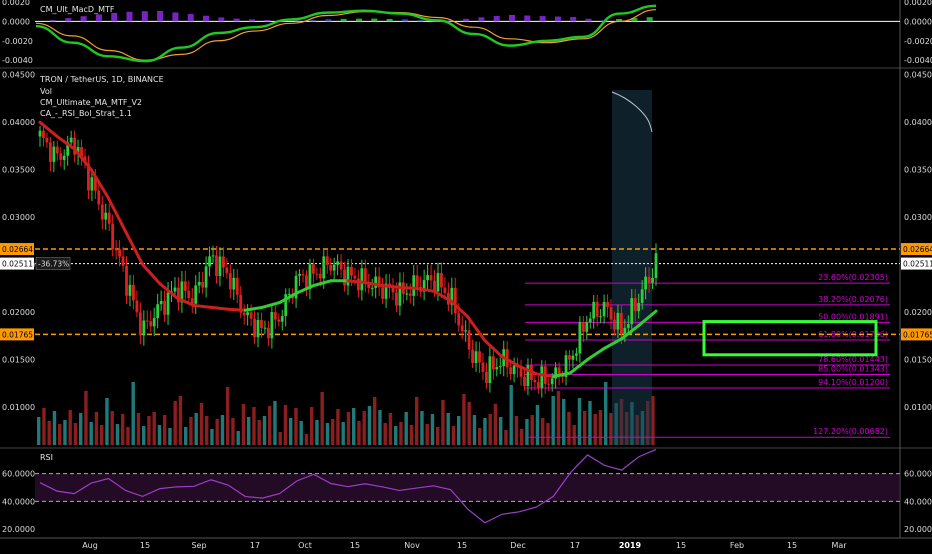 The image size is (932, 554). I want to click on price-axis-label: 0.02664, so click(917, 249).